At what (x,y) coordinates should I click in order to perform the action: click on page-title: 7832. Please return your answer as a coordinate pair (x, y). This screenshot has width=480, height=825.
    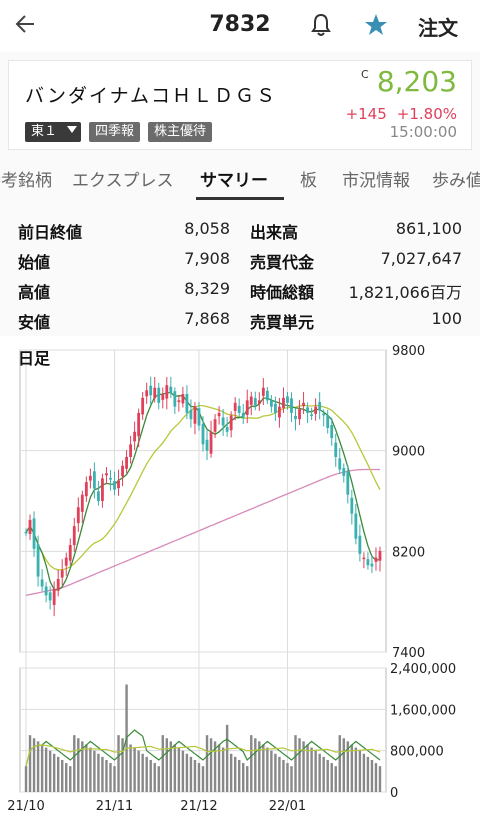
    Looking at the image, I should click on (240, 24).